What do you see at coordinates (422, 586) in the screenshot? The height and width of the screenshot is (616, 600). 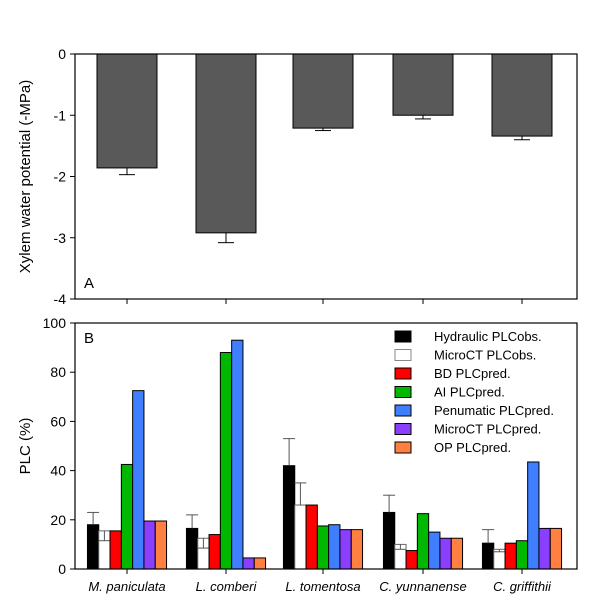 I see `category-label: C. yunnanense` at bounding box center [422, 586].